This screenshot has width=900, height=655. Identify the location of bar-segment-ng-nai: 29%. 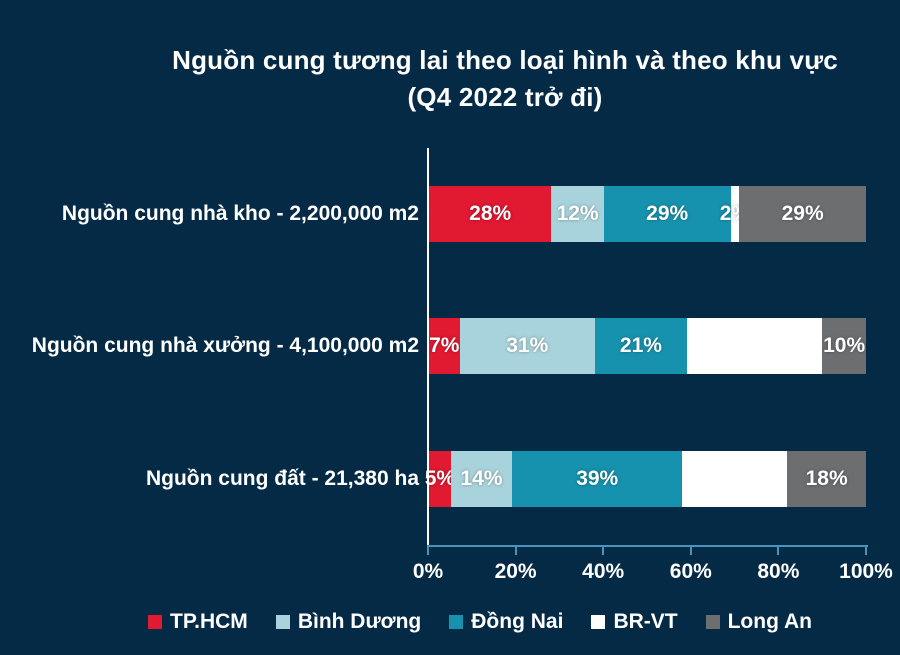
(667, 214).